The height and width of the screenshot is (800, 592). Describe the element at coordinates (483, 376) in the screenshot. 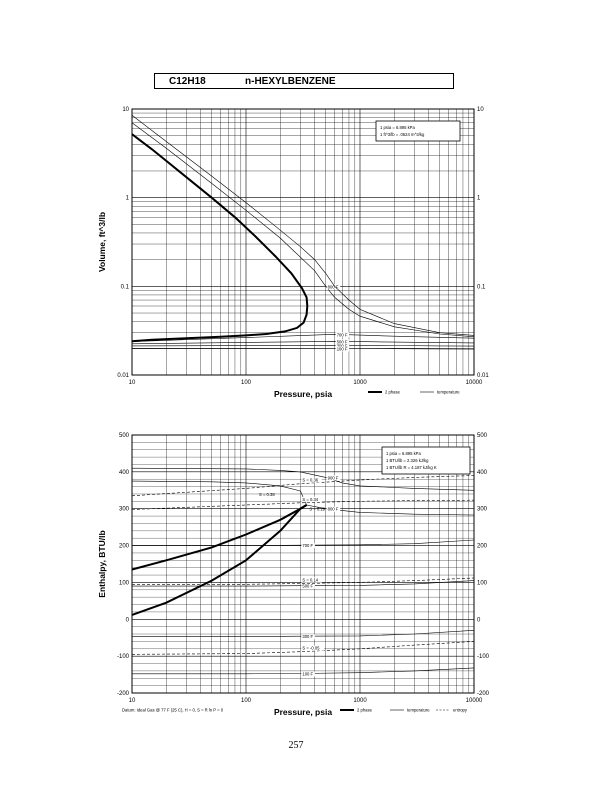

I see `y-tick-label-right: 0.01` at that location.